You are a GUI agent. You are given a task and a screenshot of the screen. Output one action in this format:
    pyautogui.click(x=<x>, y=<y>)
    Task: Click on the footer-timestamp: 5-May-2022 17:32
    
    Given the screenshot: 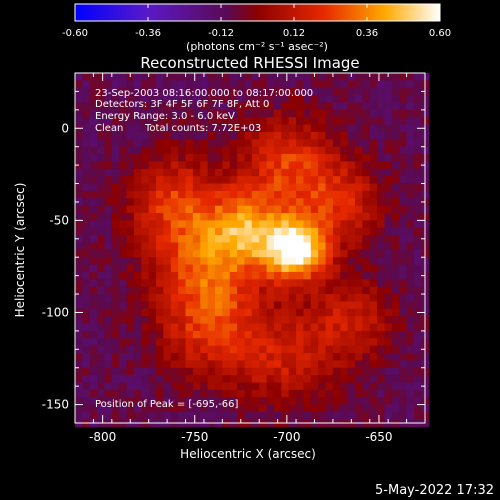 What is the action you would take?
    pyautogui.click(x=434, y=490)
    